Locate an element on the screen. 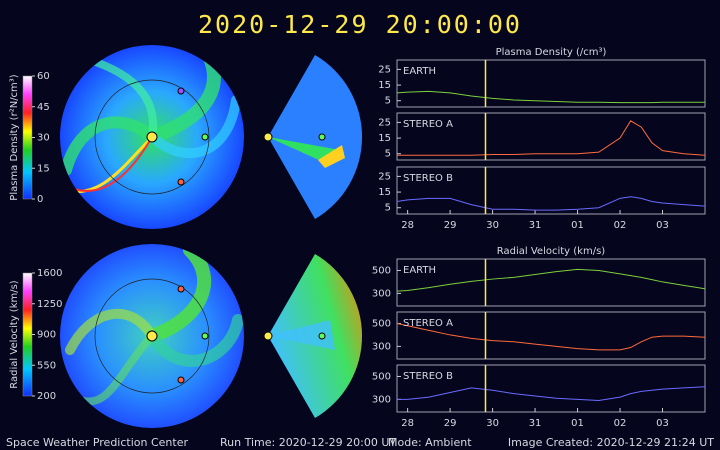 The image size is (720, 450). colorbar-label: Plasma Density (r²N/cm³) is located at coordinates (14, 137).